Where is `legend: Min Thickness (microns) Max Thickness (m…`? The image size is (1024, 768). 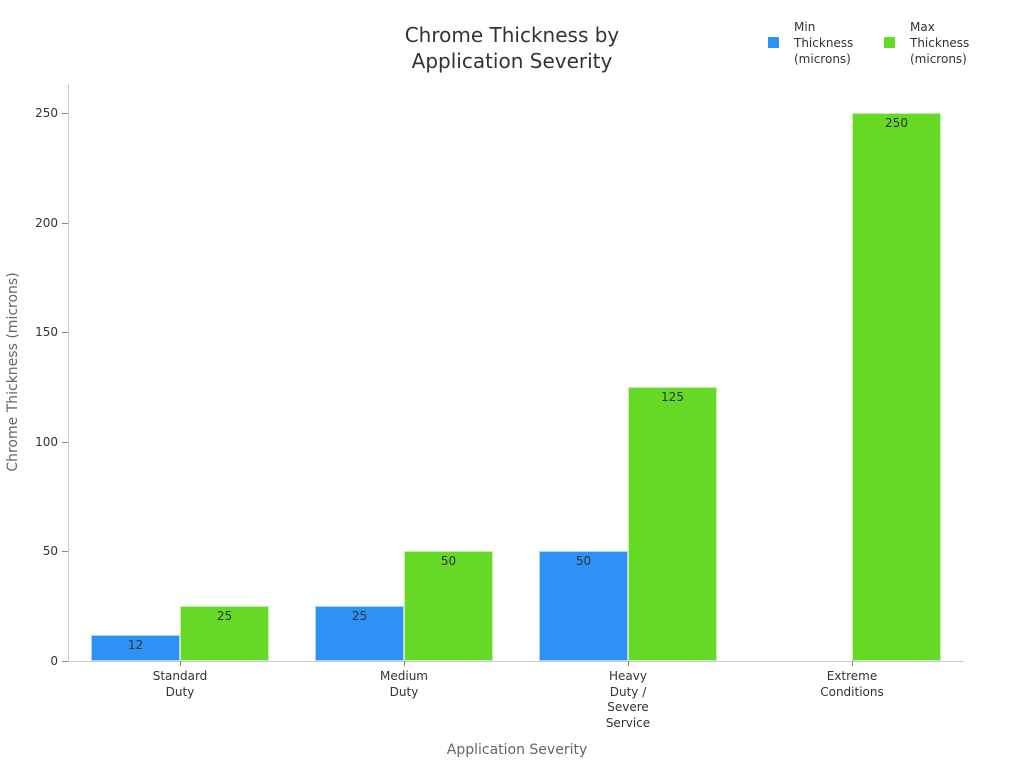
legend: Min Thickness (microns) Max Thickness (m… is located at coordinates (874, 43).